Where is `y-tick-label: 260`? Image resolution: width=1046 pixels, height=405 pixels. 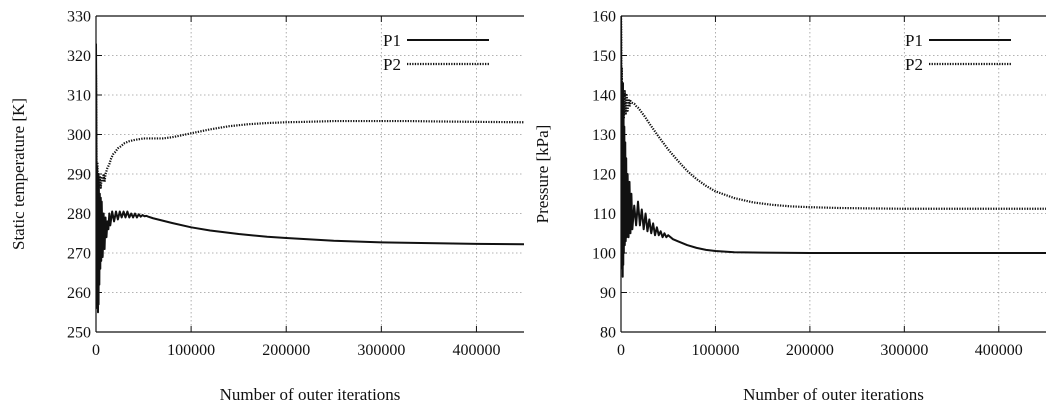
y-tick-label: 260 is located at coordinates (79, 293).